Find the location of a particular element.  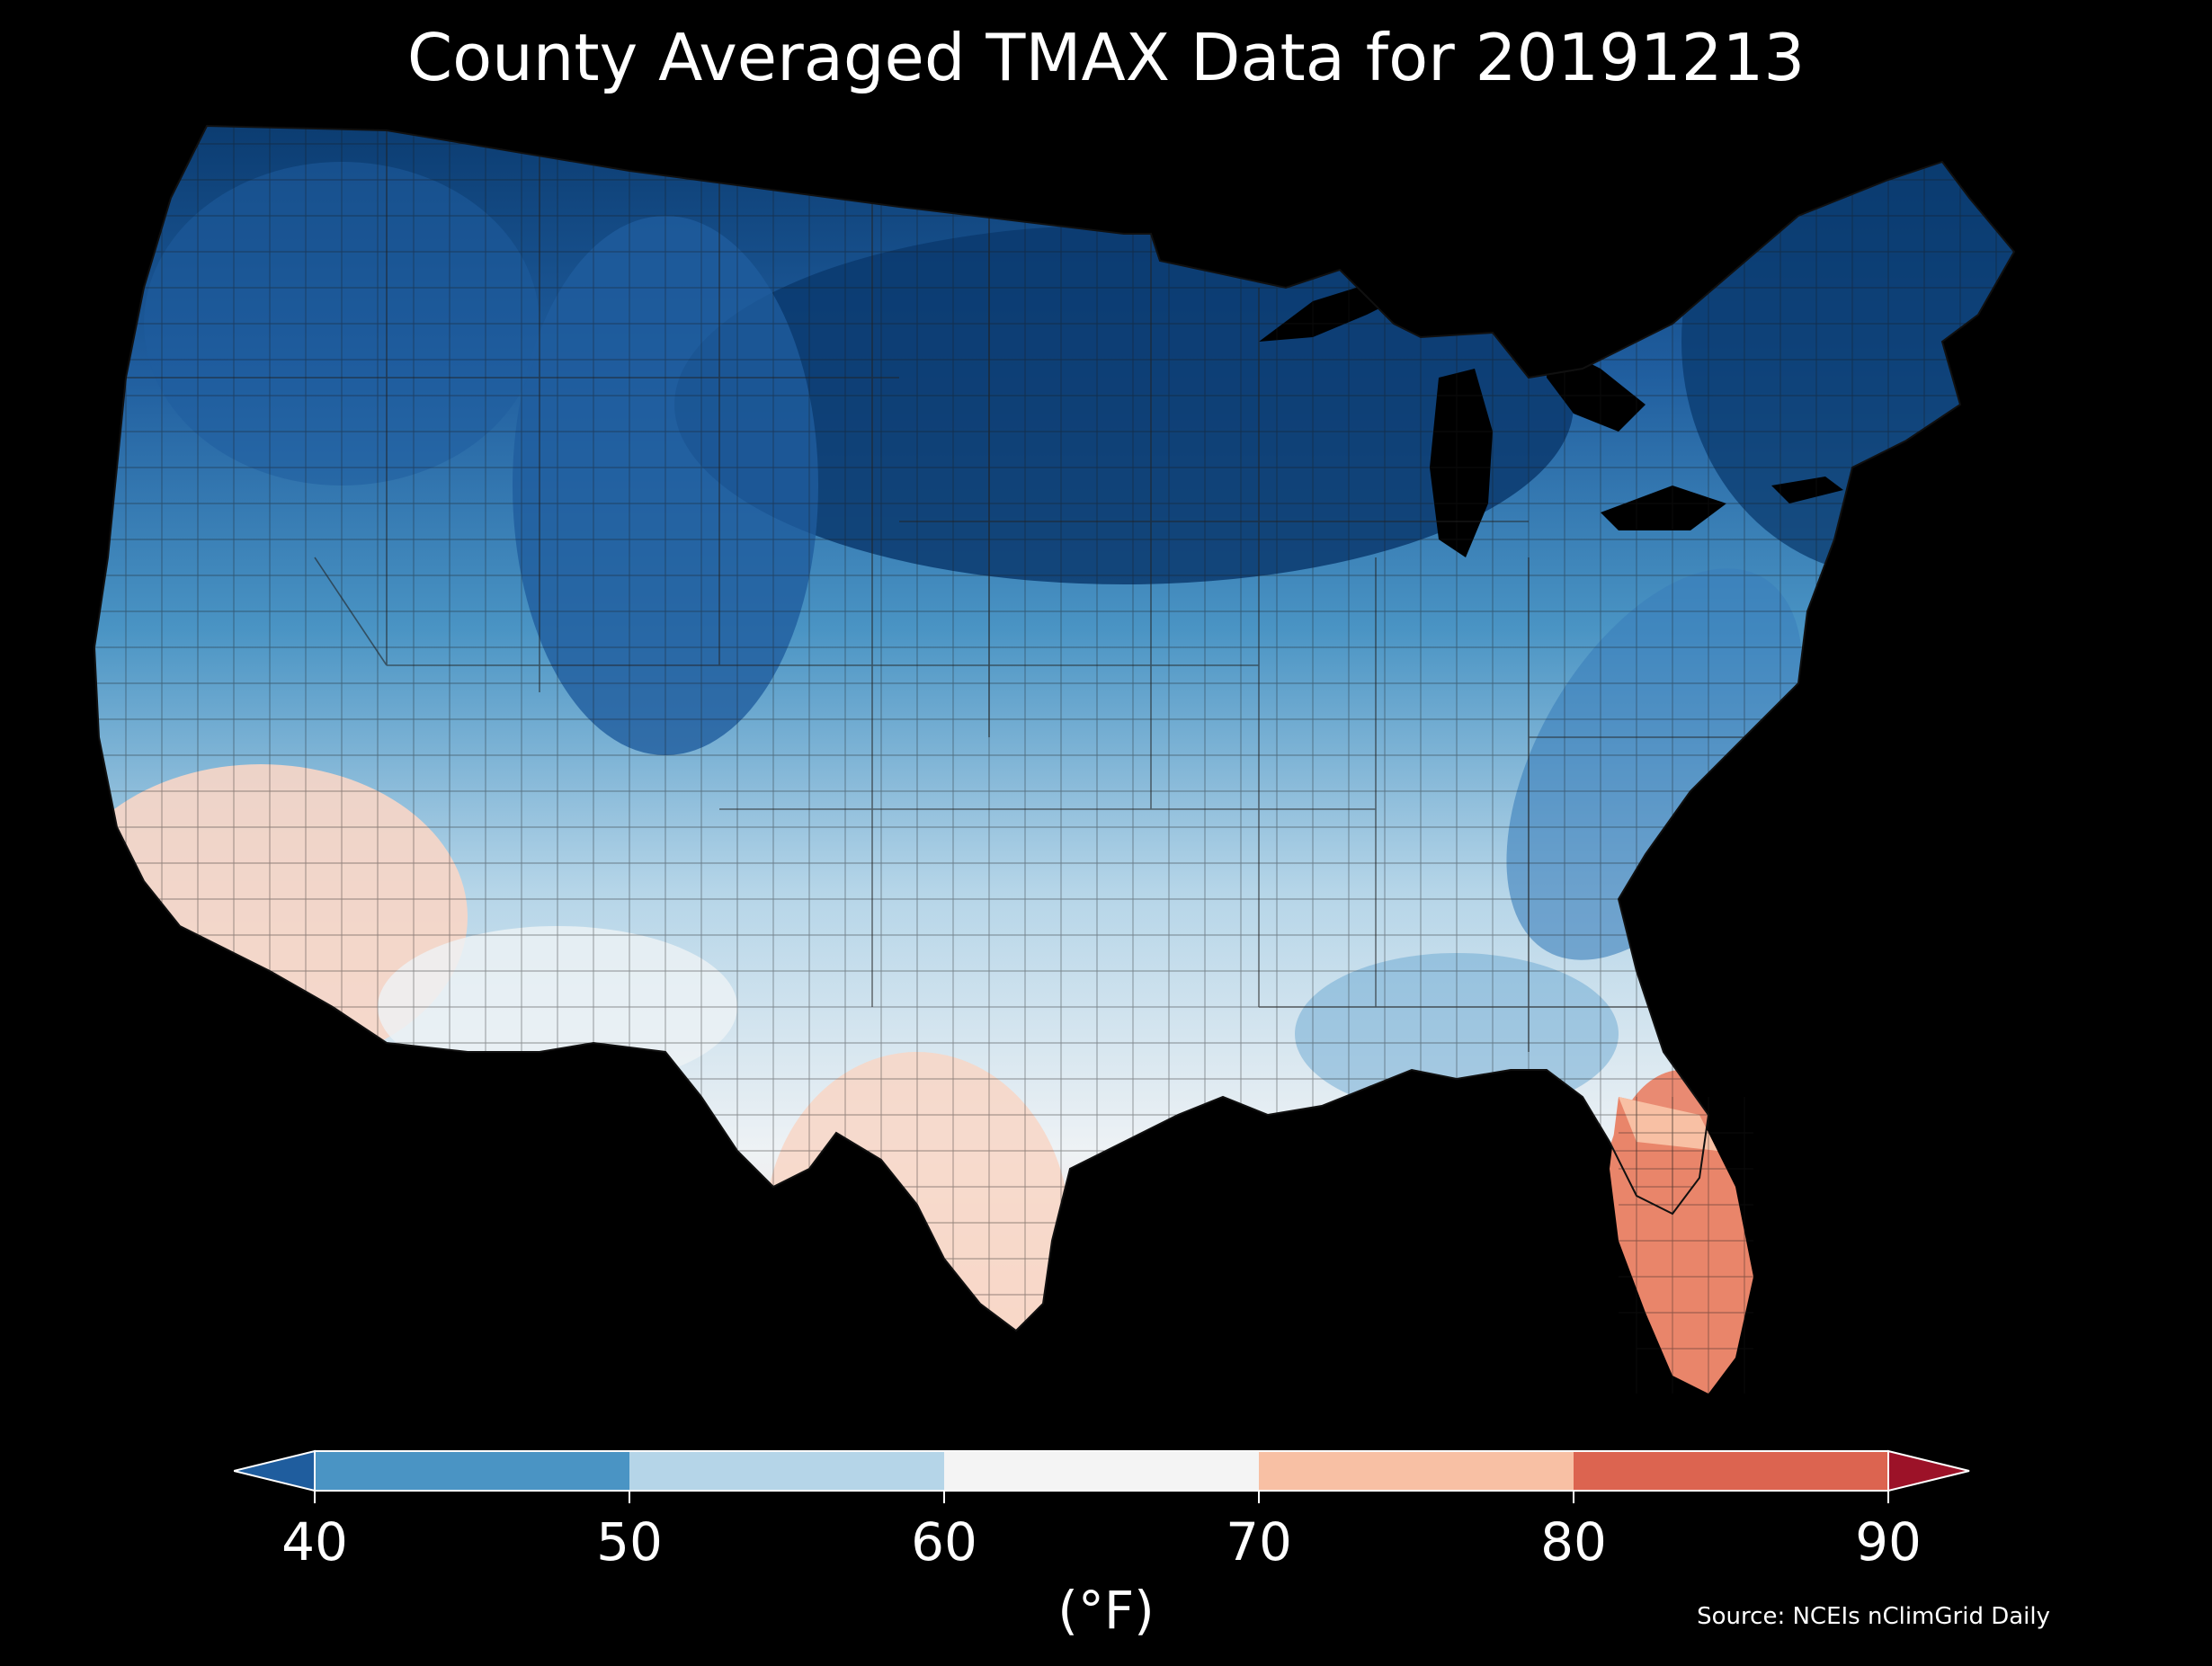

colorbar-tick-90: 90 is located at coordinates (1888, 1542).